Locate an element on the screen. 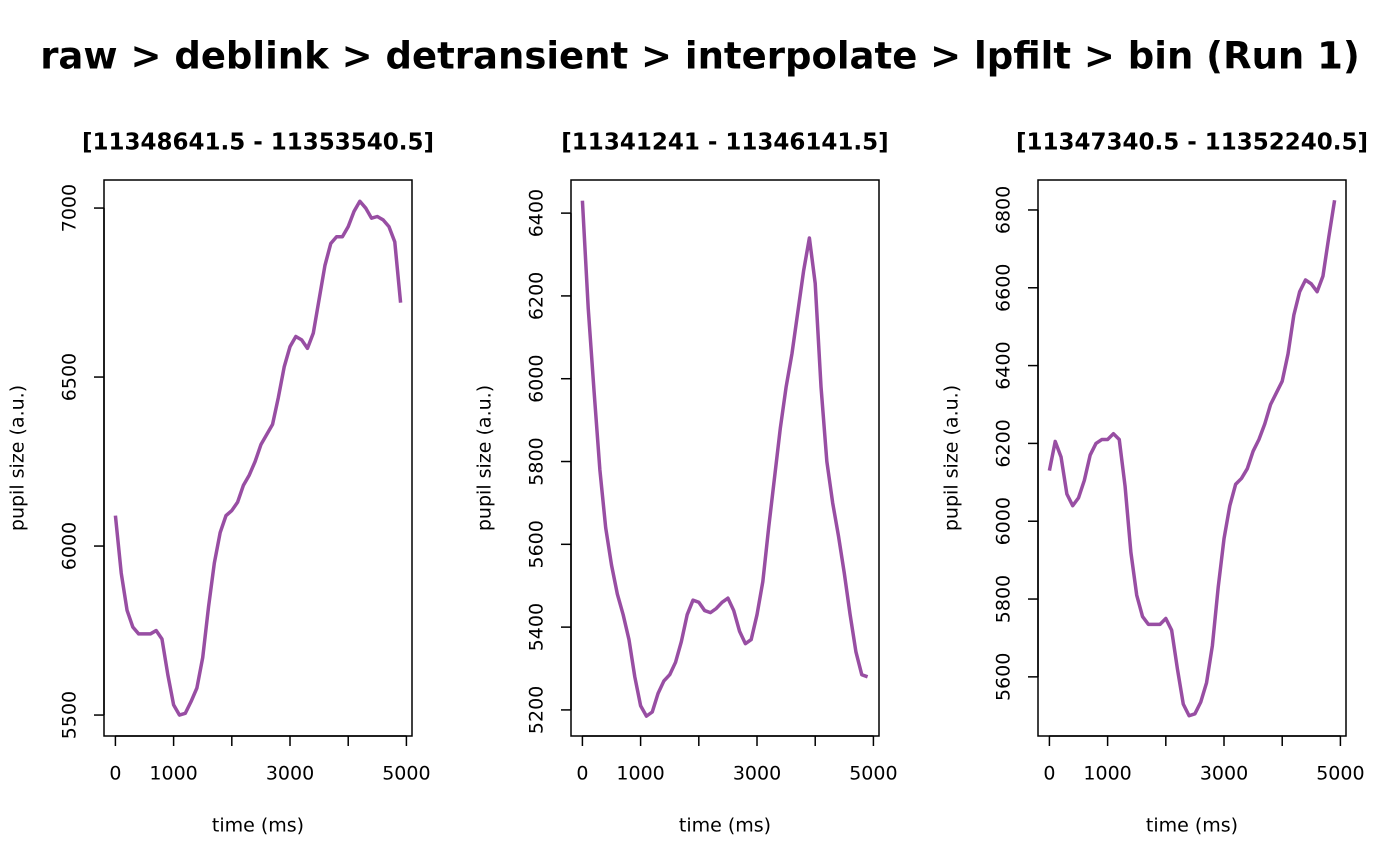 Image resolution: width=1400 pixels, height=866 pixels. panel-title: [11341241 - 11346141.5] is located at coordinates (724, 143).